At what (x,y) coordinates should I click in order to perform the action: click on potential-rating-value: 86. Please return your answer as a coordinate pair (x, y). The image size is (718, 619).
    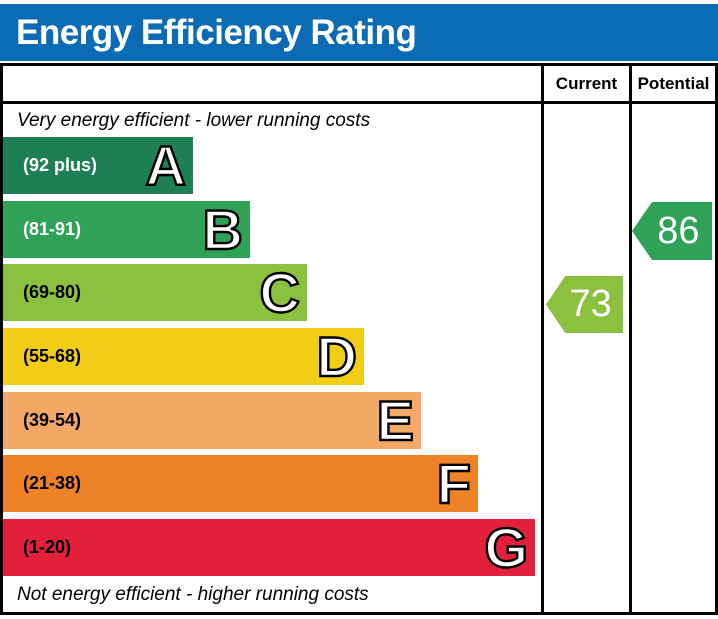
    Looking at the image, I should click on (678, 230).